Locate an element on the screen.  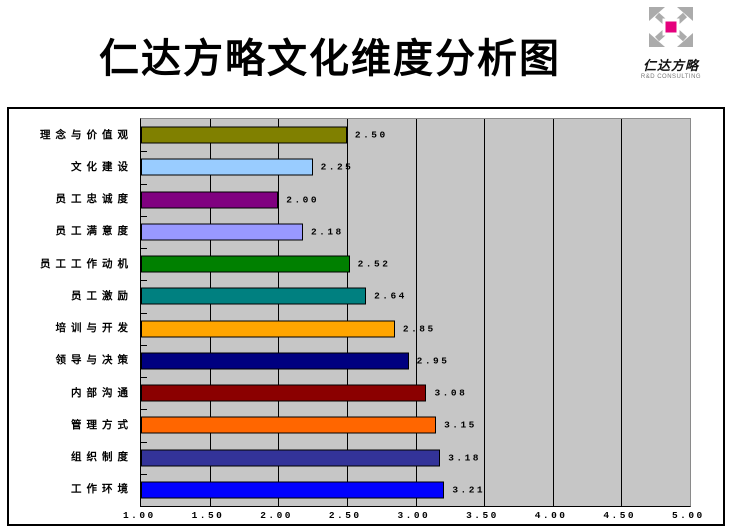
x-axis-tick-label: 2.50 is located at coordinates (345, 515).